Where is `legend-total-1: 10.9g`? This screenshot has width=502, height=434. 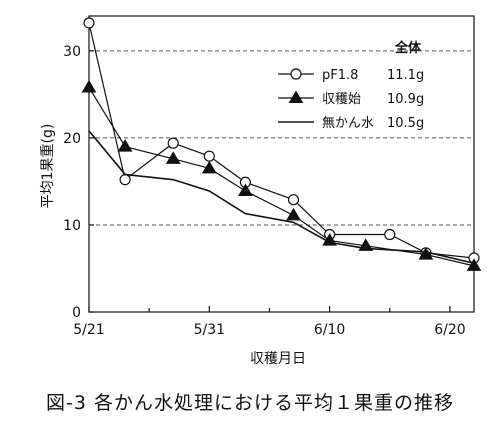
legend-total-1: 10.9g is located at coordinates (405, 99).